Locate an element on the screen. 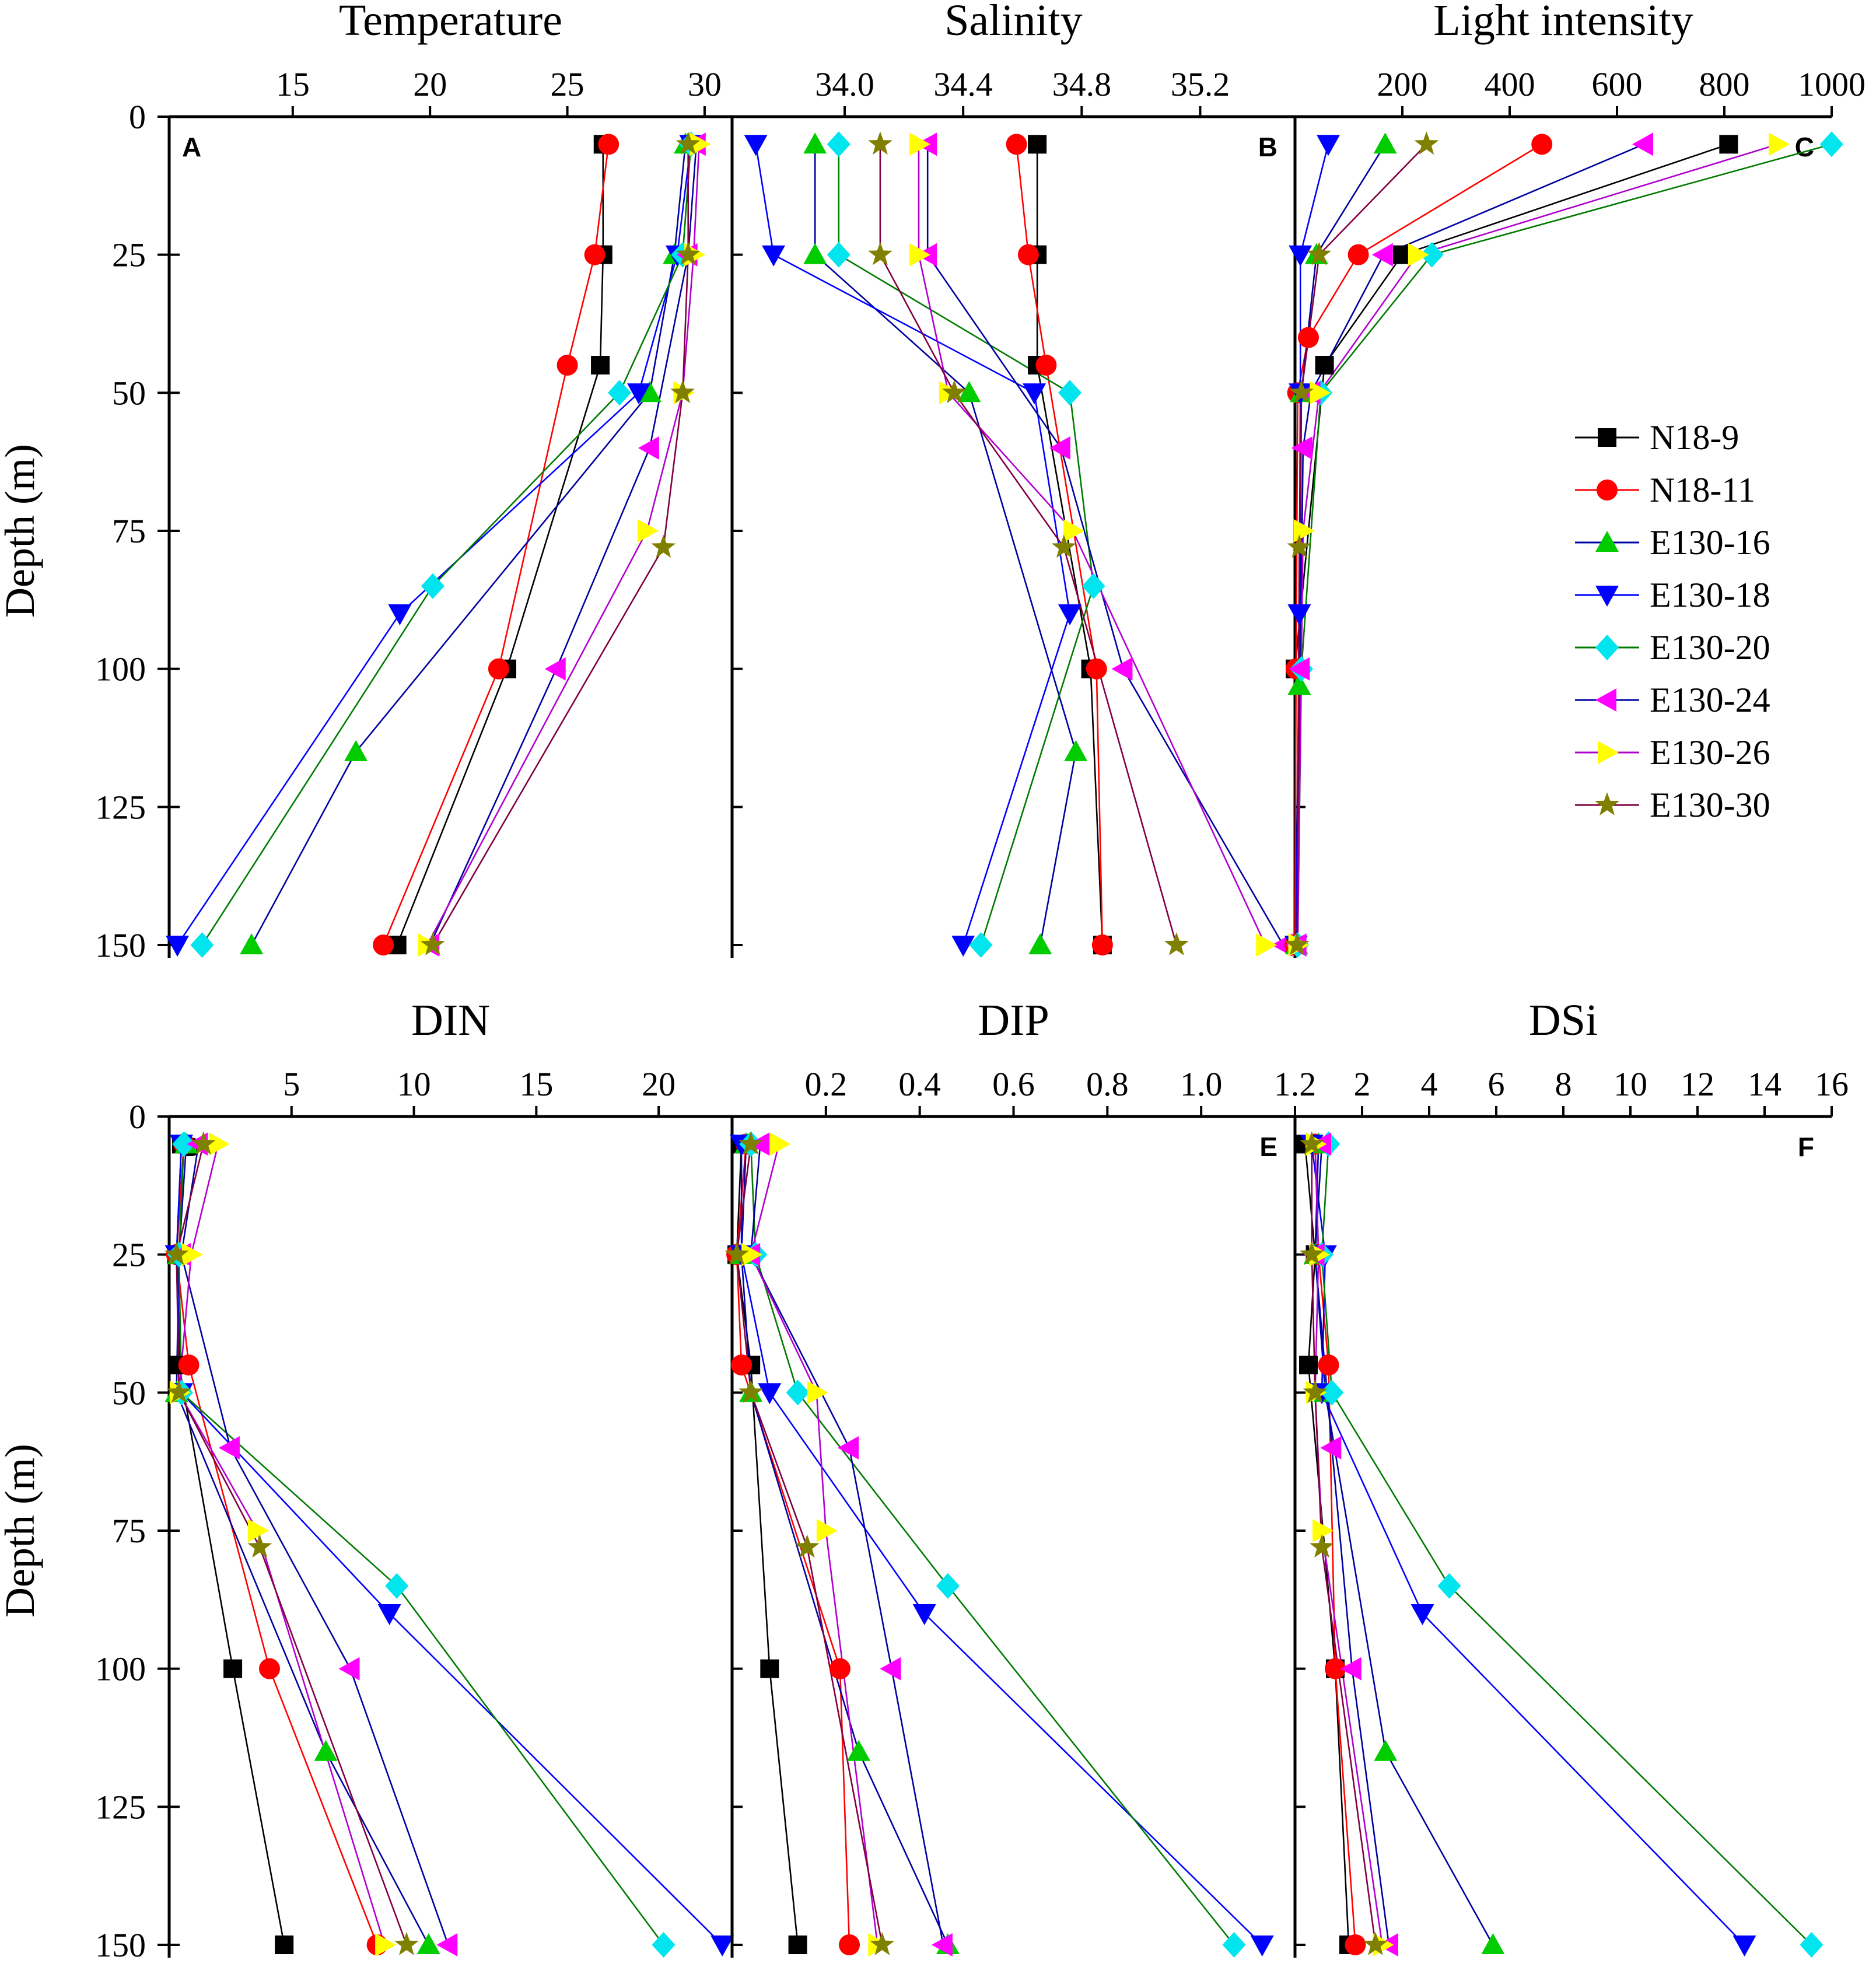  x-tick-label: 200 is located at coordinates (1402, 84).